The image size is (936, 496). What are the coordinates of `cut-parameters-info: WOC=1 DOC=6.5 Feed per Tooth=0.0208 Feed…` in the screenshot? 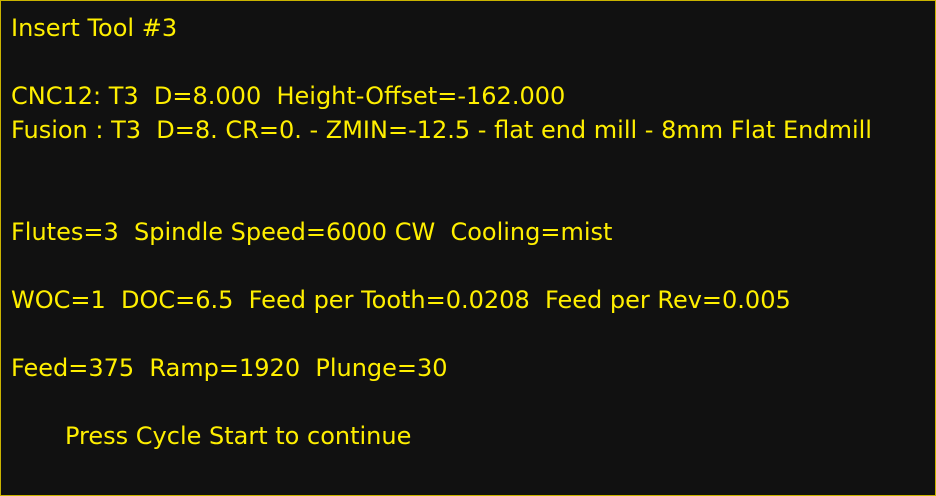 It's located at (401, 300).